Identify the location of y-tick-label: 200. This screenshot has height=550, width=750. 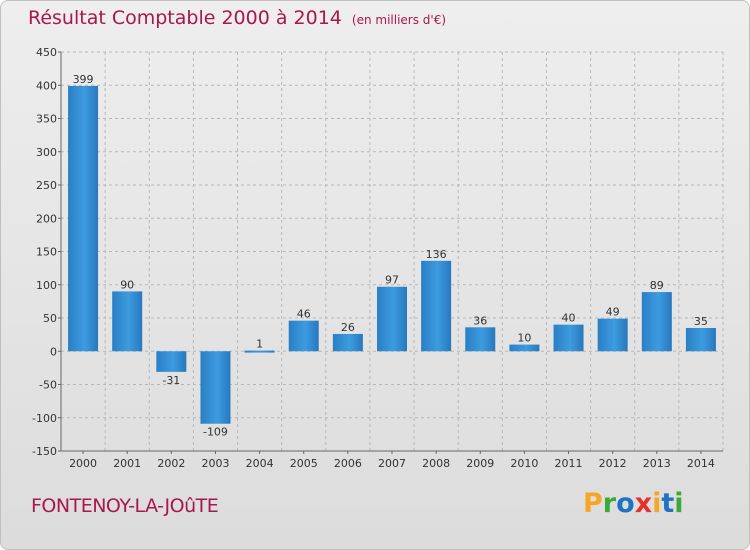
(46, 218).